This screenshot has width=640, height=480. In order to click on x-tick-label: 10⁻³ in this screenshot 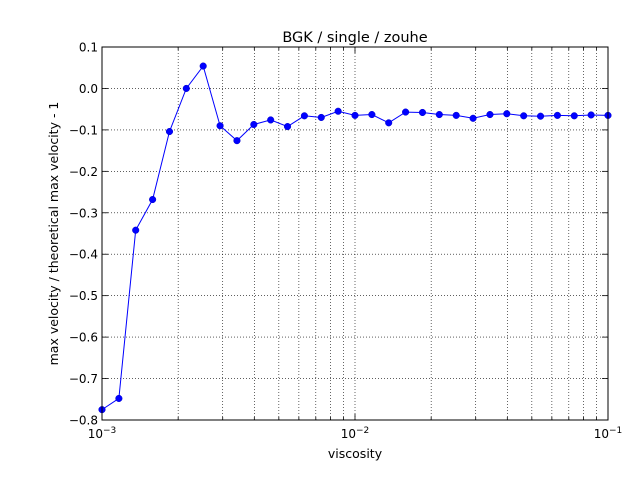, I will do `click(102, 433)`.